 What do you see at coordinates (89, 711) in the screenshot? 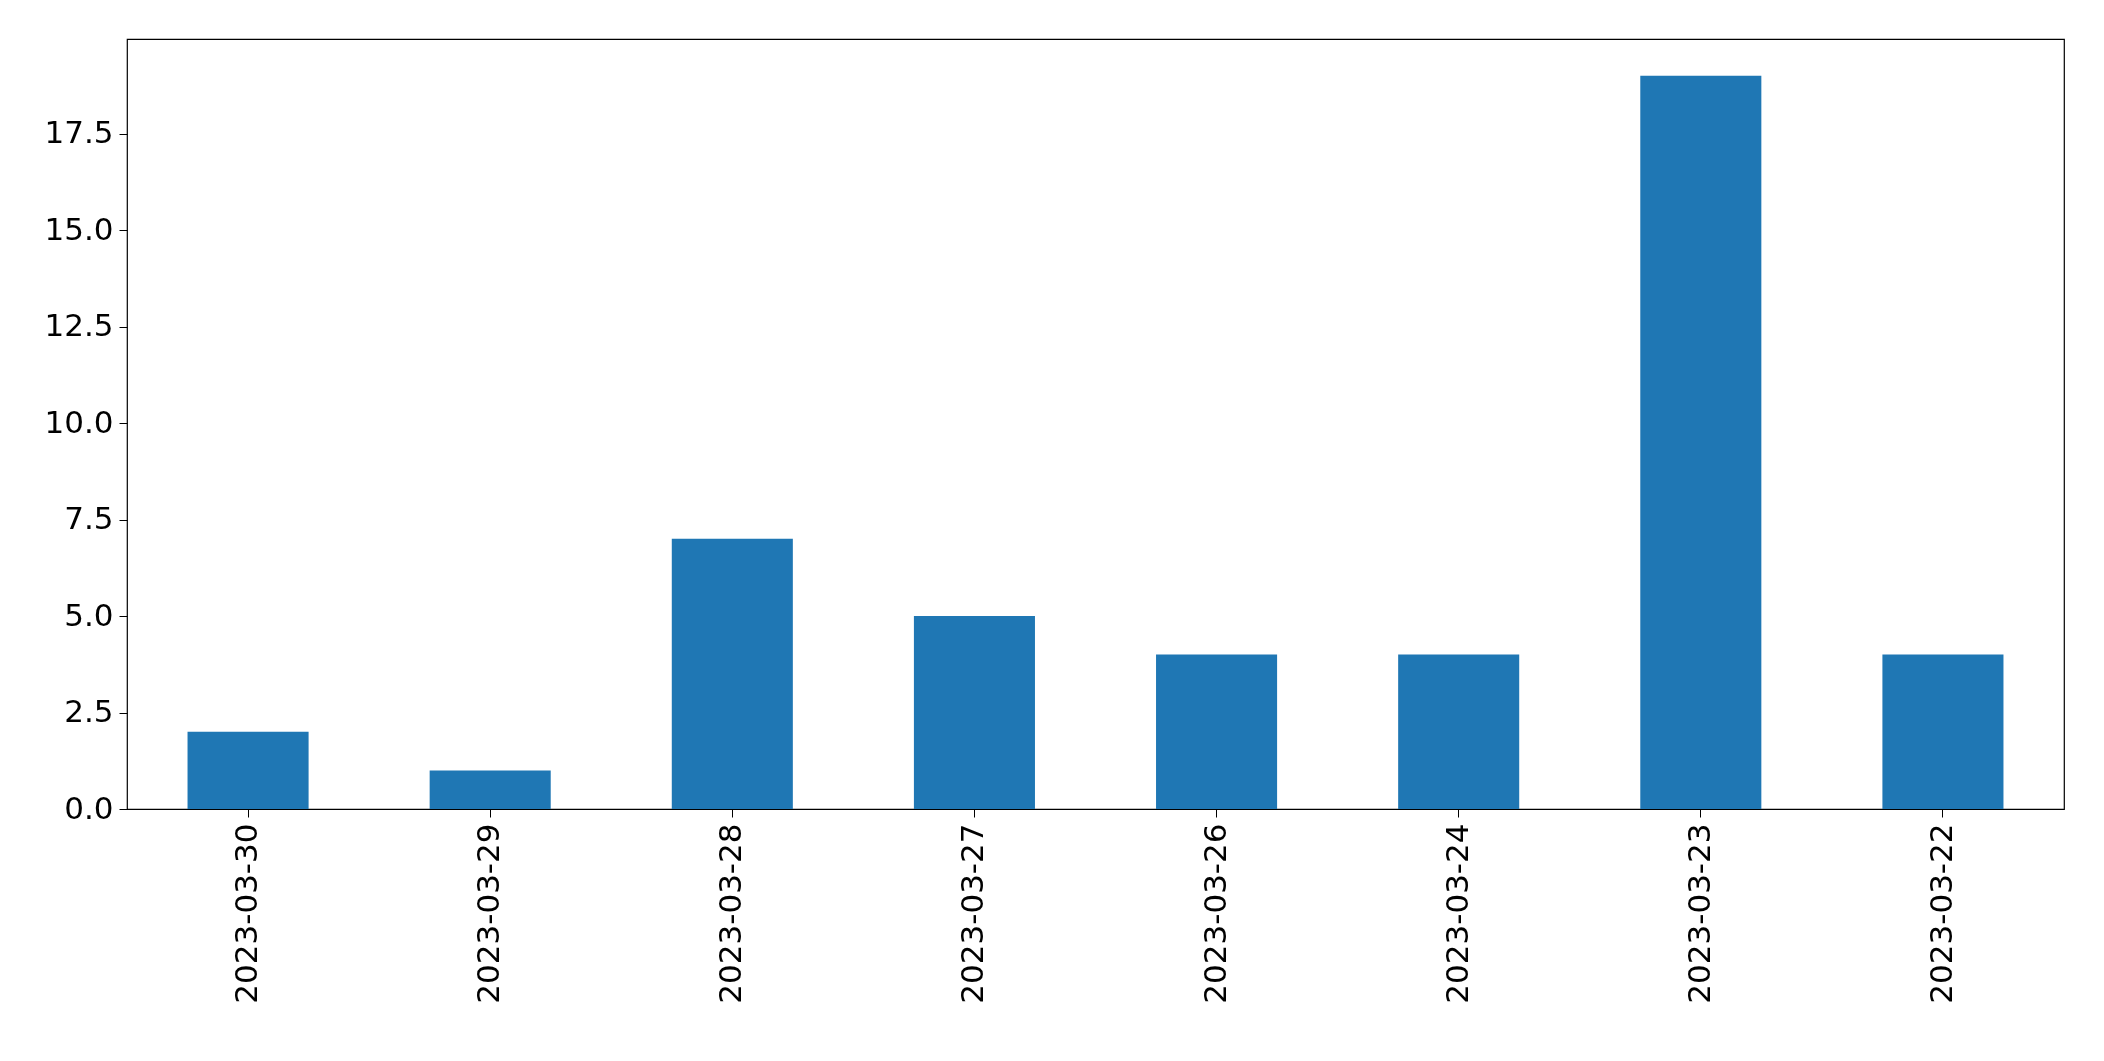
I see `y-tick-label: 2.5` at bounding box center [89, 711].